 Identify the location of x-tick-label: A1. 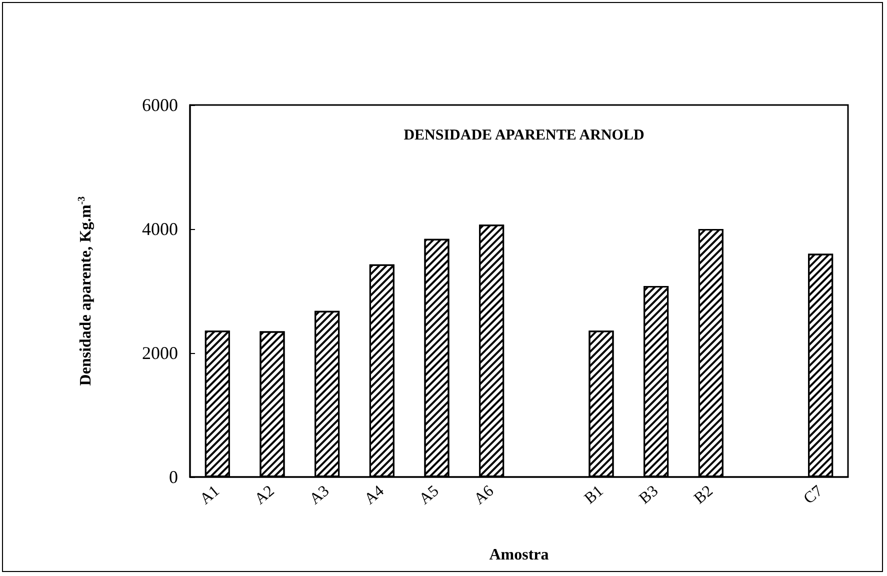
(209, 495).